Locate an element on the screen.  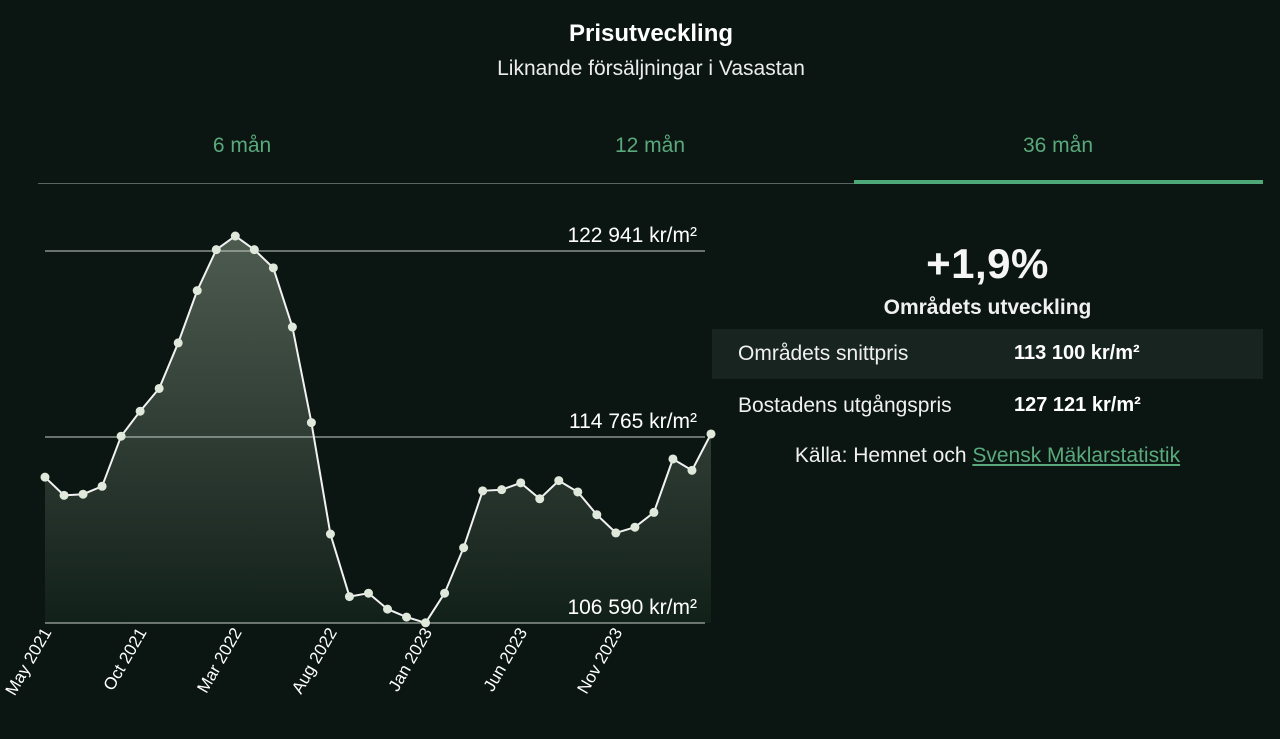
tab-36-months: 36 mån is located at coordinates (1058, 145).